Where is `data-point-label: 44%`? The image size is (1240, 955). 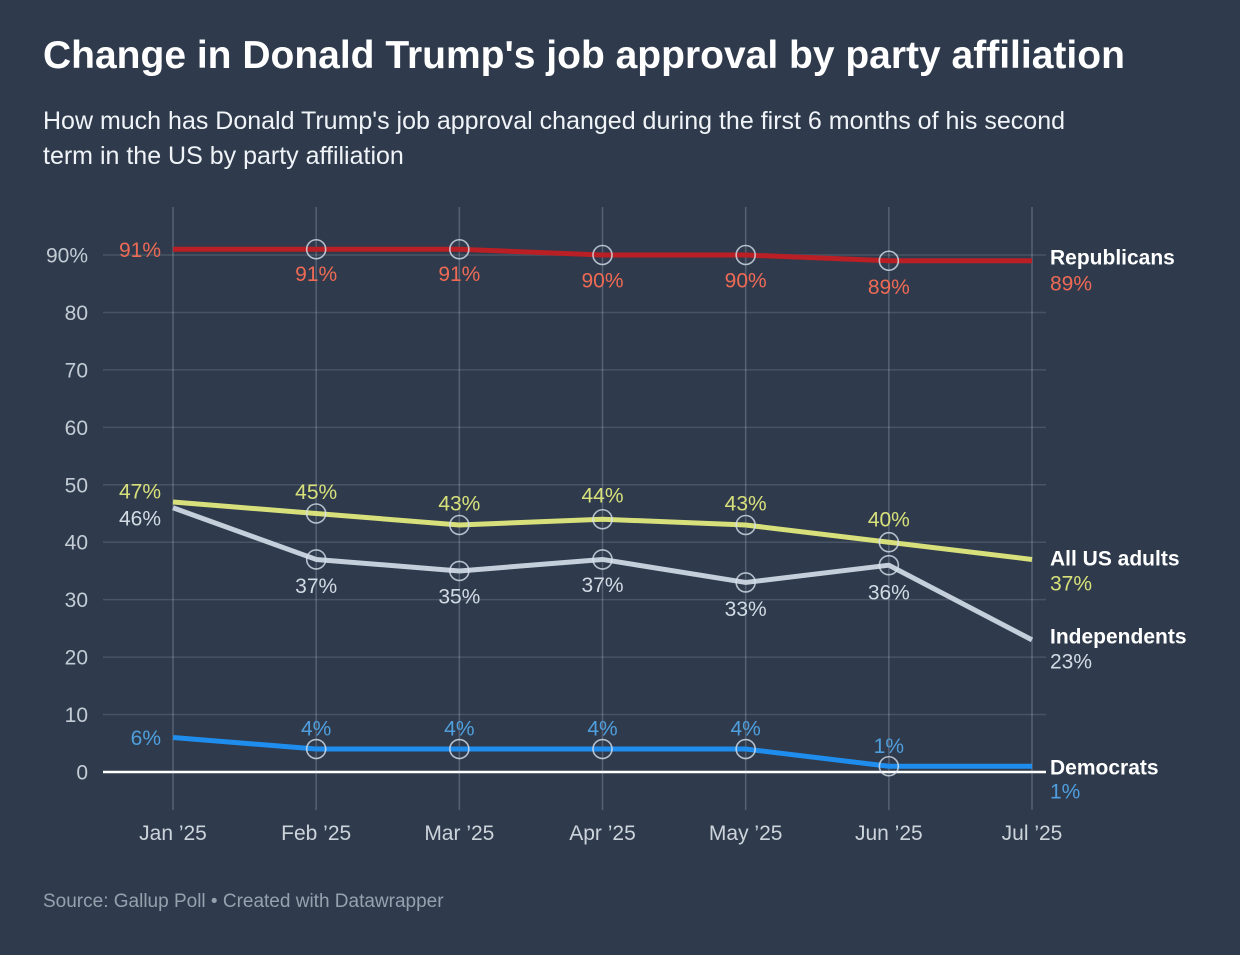
data-point-label: 44% is located at coordinates (602, 496).